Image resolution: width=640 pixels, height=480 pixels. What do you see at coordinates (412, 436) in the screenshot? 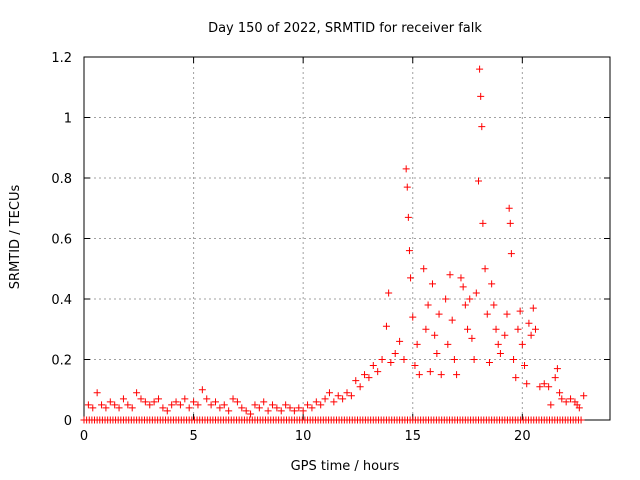
I see `x-tick-label: 15` at bounding box center [412, 436].